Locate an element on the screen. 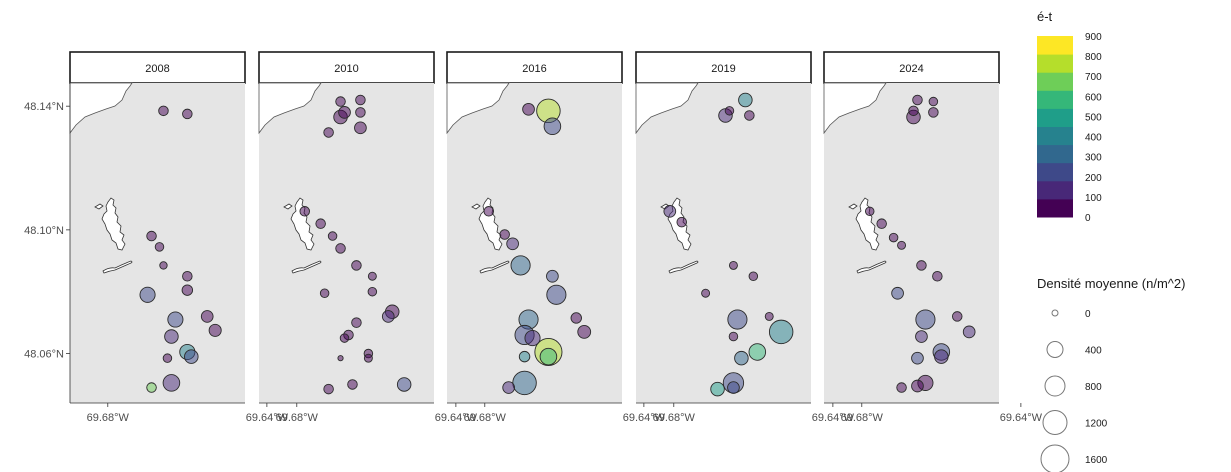 This screenshot has height=472, width=1231. panel-2008: 2008 69.68°W 69.64°W is located at coordinates (179, 237).